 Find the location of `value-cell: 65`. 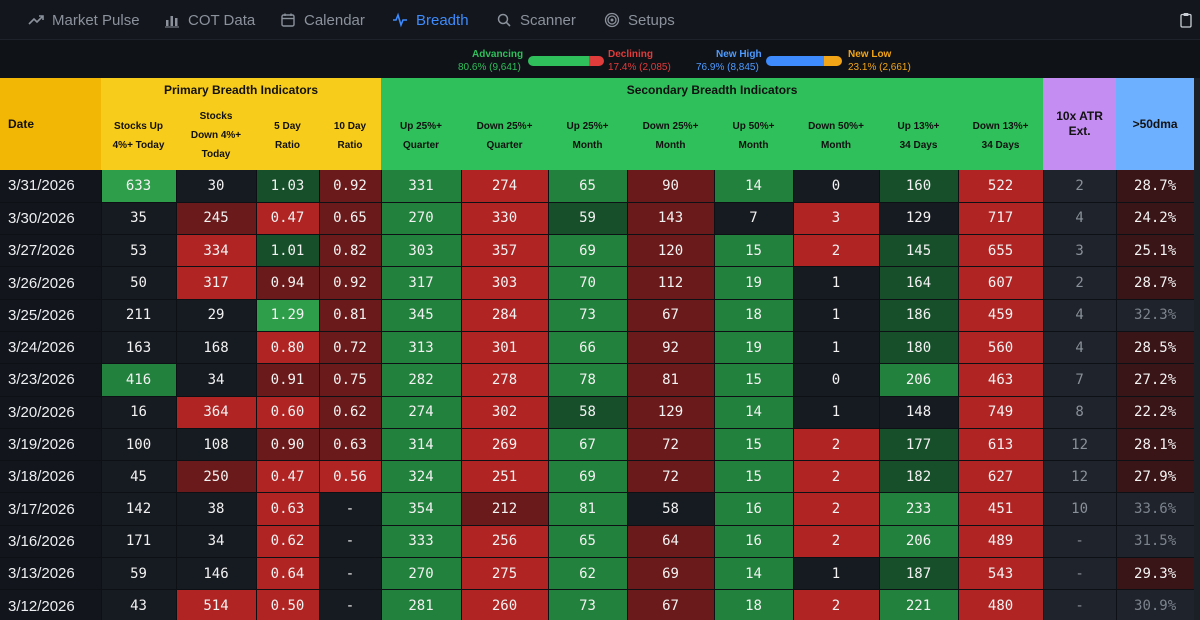

value-cell: 65 is located at coordinates (588, 186).